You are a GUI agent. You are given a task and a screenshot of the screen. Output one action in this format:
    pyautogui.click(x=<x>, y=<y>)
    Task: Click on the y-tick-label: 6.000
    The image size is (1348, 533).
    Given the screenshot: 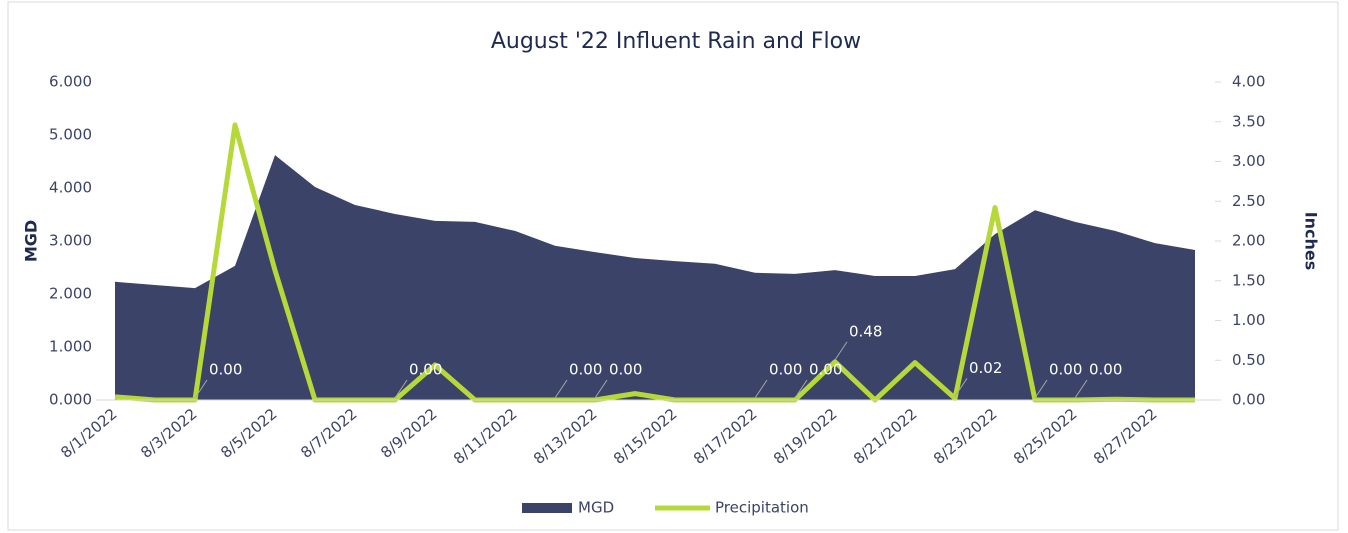 What is the action you would take?
    pyautogui.click(x=70, y=82)
    